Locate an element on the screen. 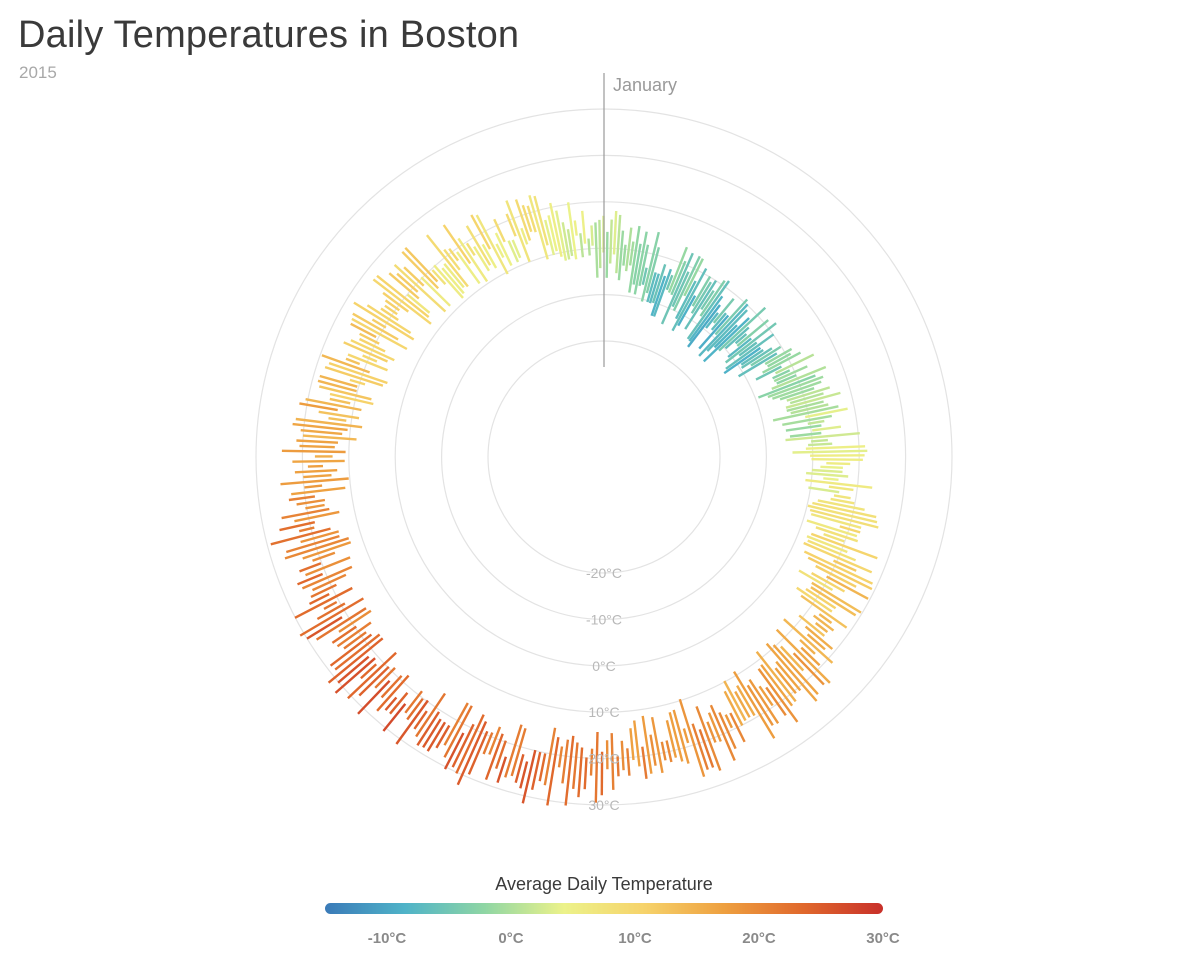 Image resolution: width=1200 pixels, height=960 pixels. legend-tick-label: 20°C is located at coordinates (759, 938).